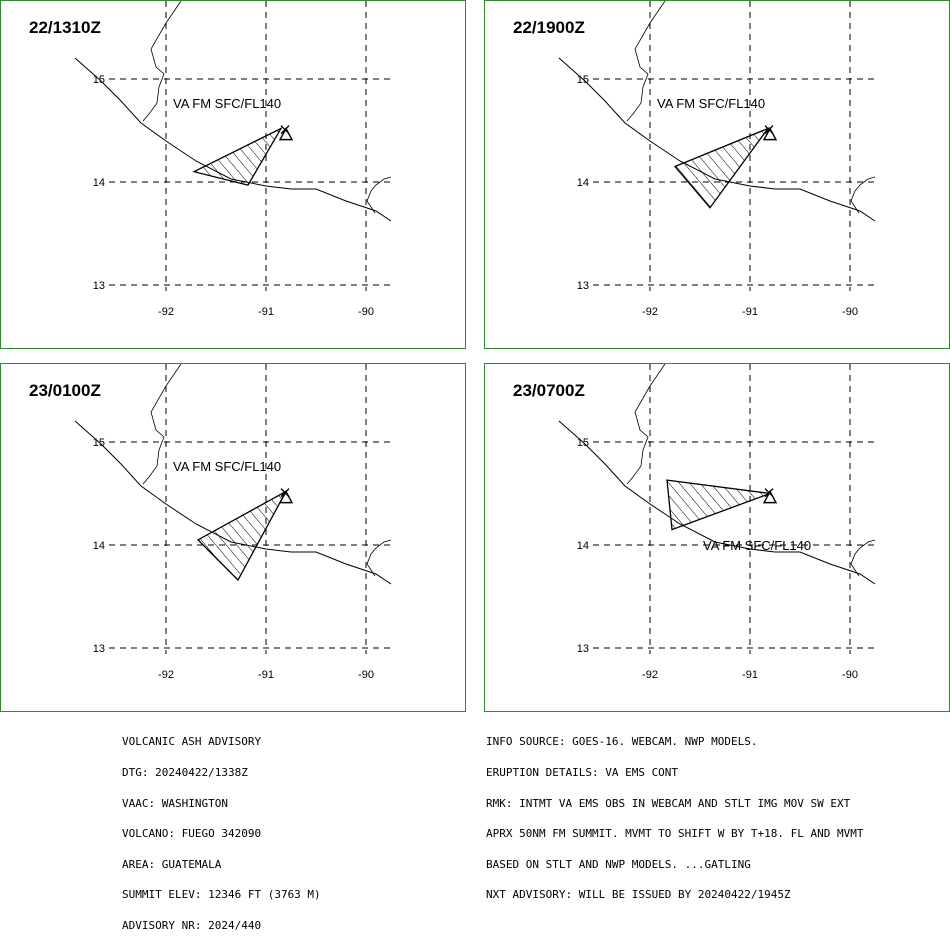 This screenshot has height=941, width=950. What do you see at coordinates (549, 390) in the screenshot?
I see `panel-time-4: 23/0700Z` at bounding box center [549, 390].